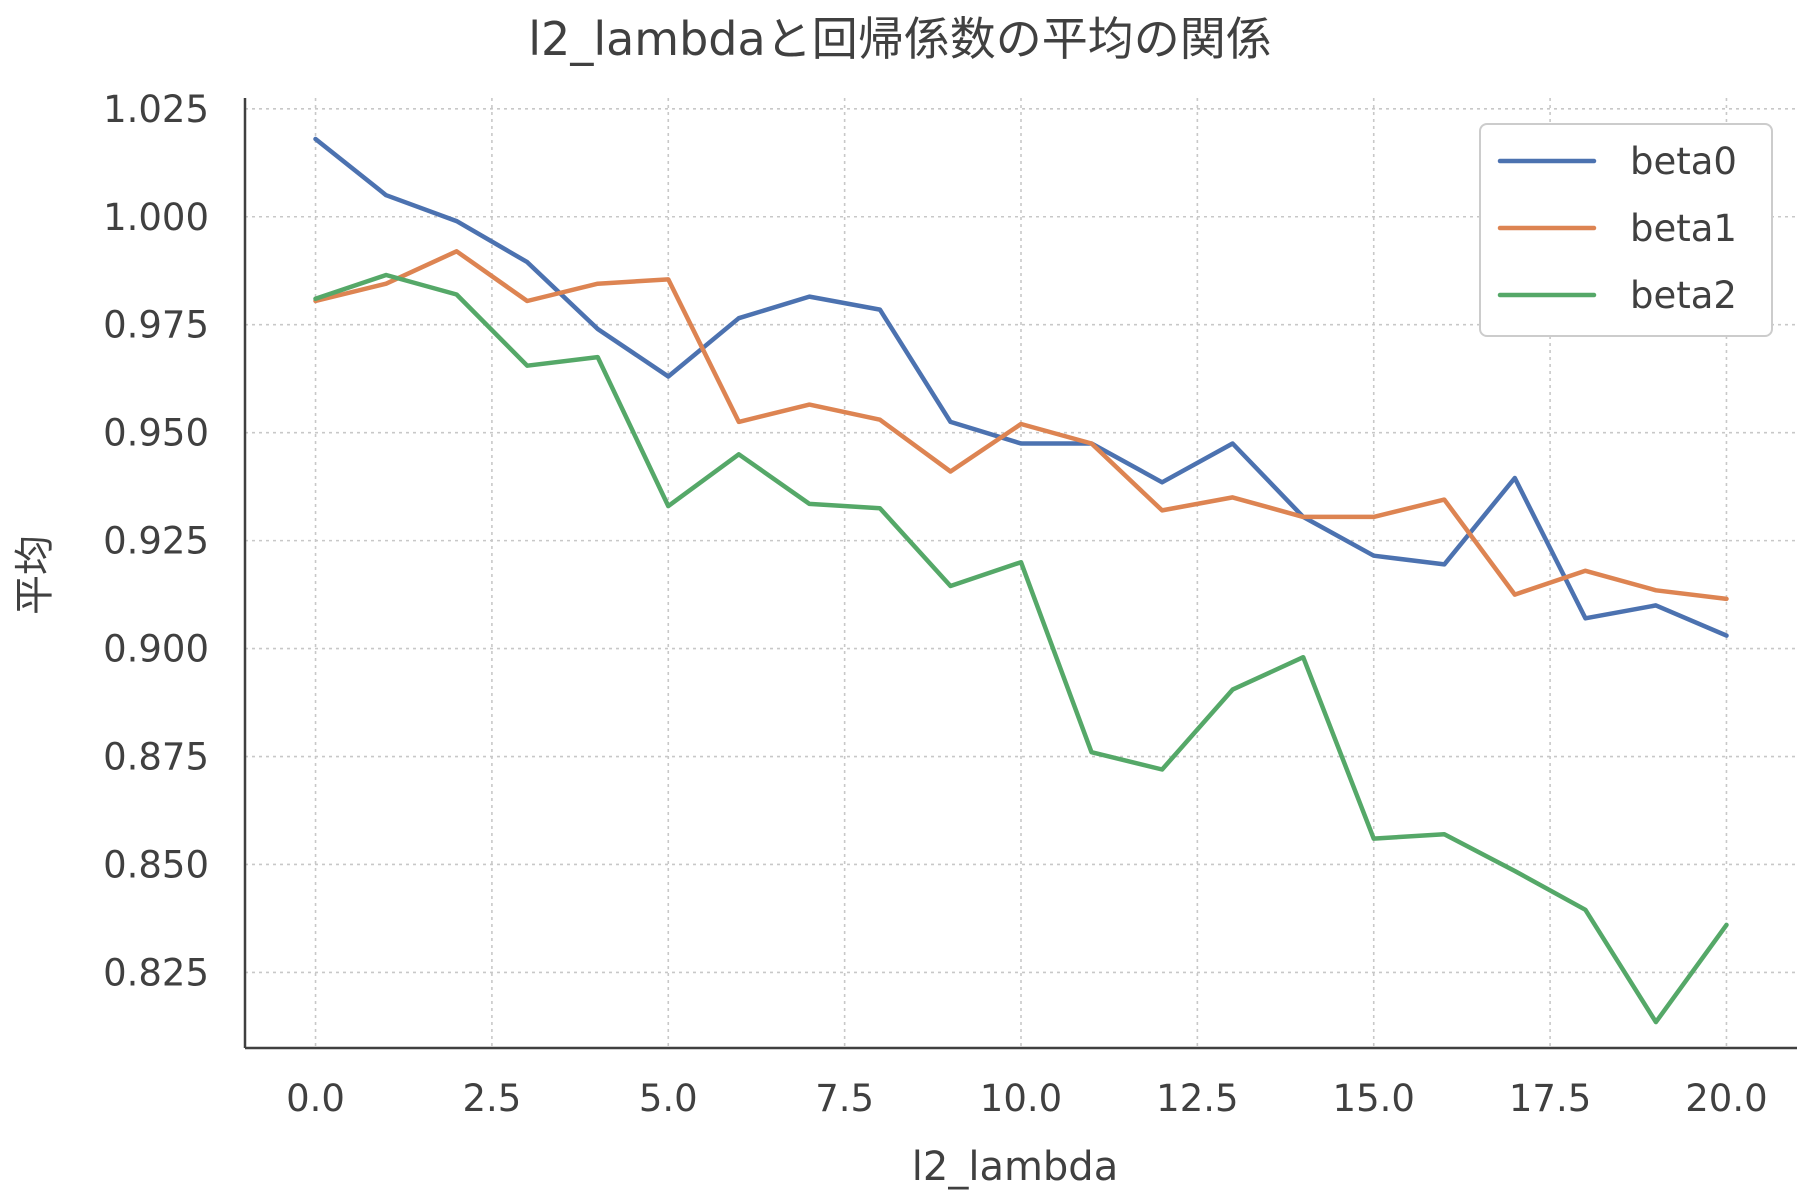  Describe the element at coordinates (156, 325) in the screenshot. I see `y-tick-label: 0.975` at that location.